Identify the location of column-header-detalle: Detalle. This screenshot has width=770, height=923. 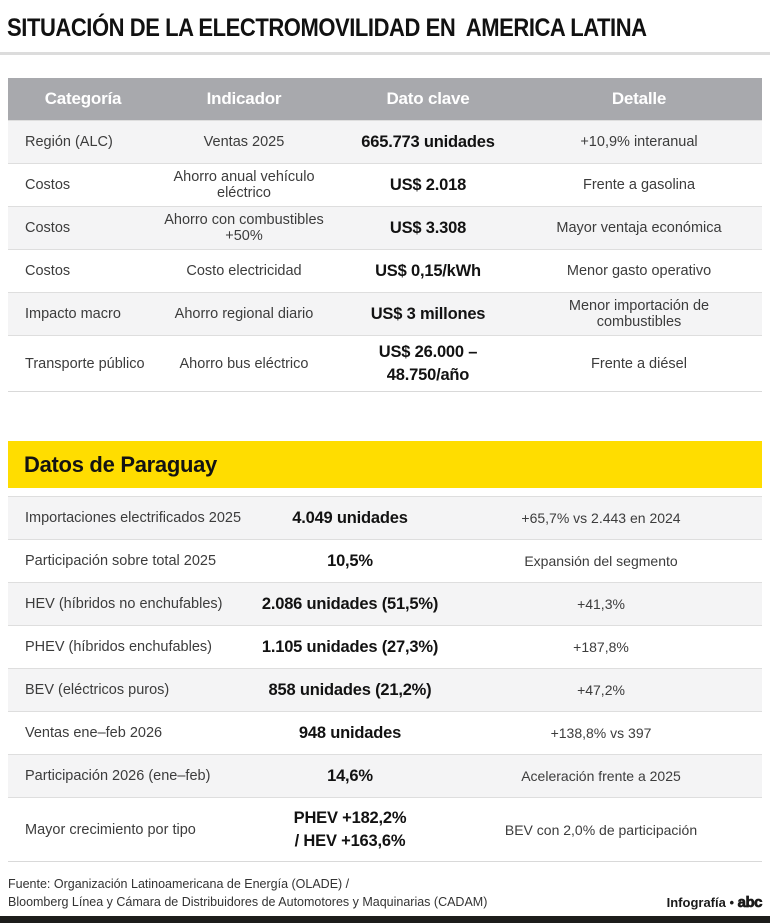
(639, 98).